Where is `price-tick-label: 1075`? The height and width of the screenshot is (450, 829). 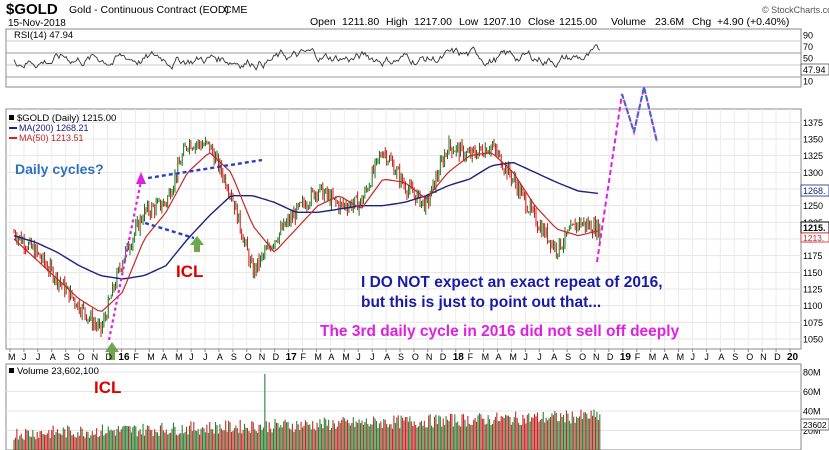 price-tick-label: 1075 is located at coordinates (813, 323).